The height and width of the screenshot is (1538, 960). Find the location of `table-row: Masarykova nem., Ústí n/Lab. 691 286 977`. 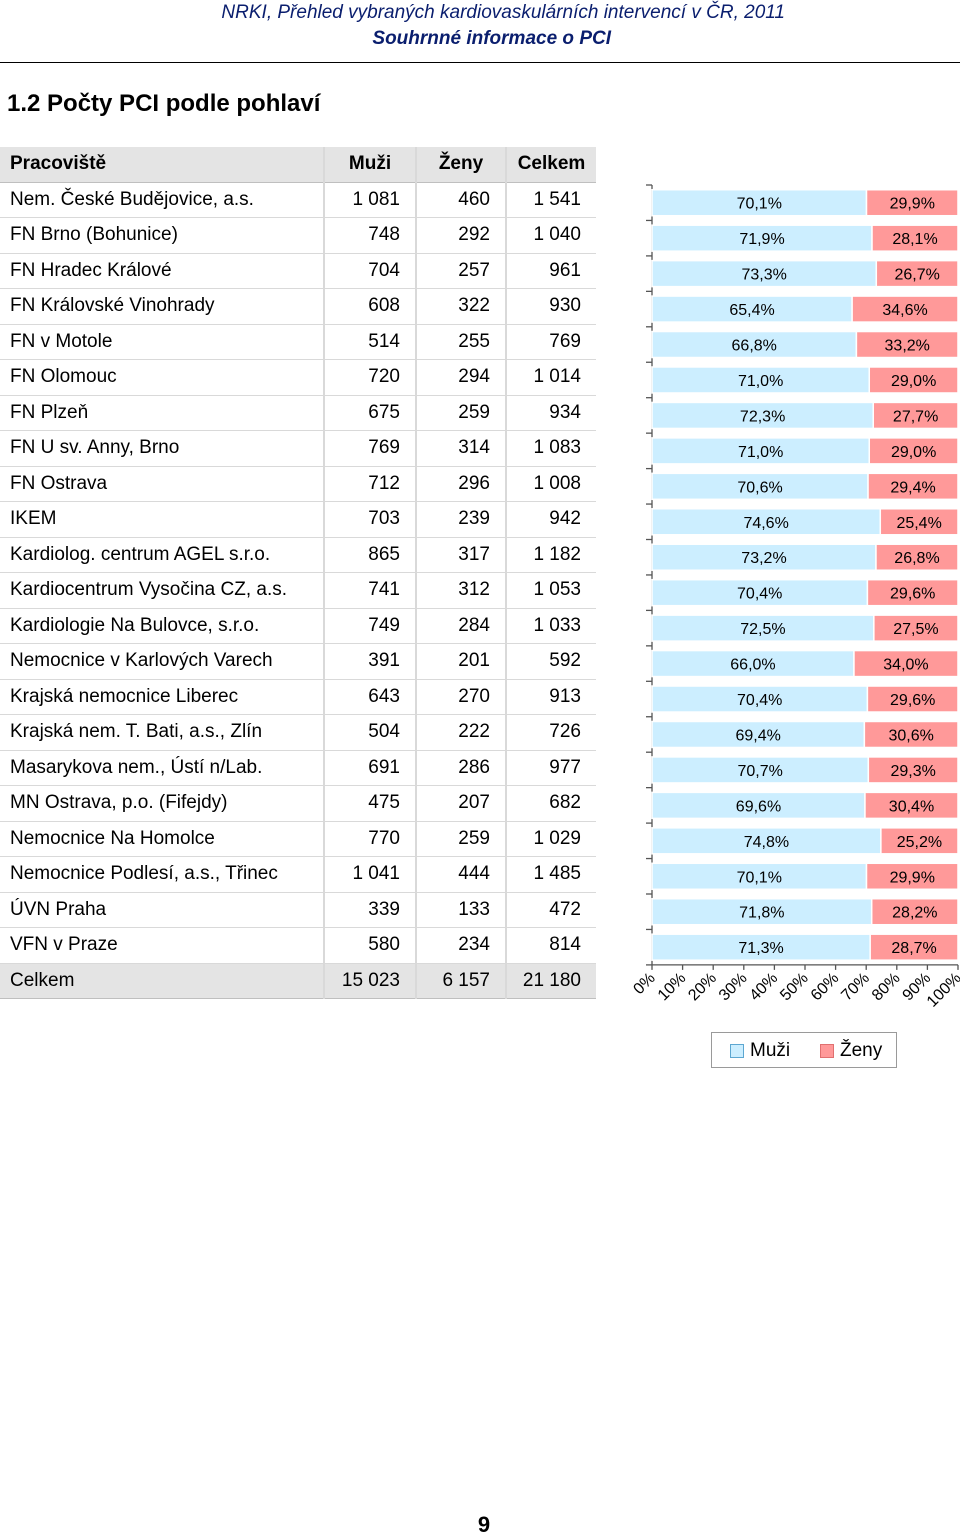

table-row: Masarykova nem., Ústí n/Lab. 691 286 977 is located at coordinates (298, 768).